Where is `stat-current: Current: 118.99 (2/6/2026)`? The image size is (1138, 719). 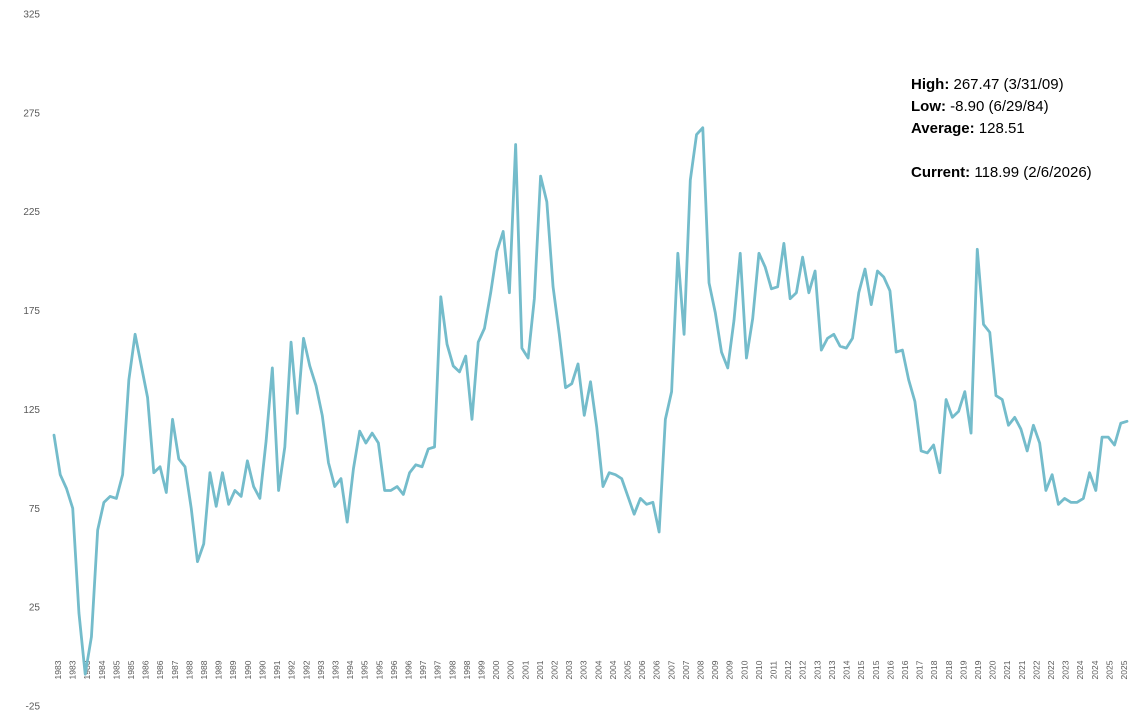 stat-current: Current: 118.99 (2/6/2026) is located at coordinates (1001, 173).